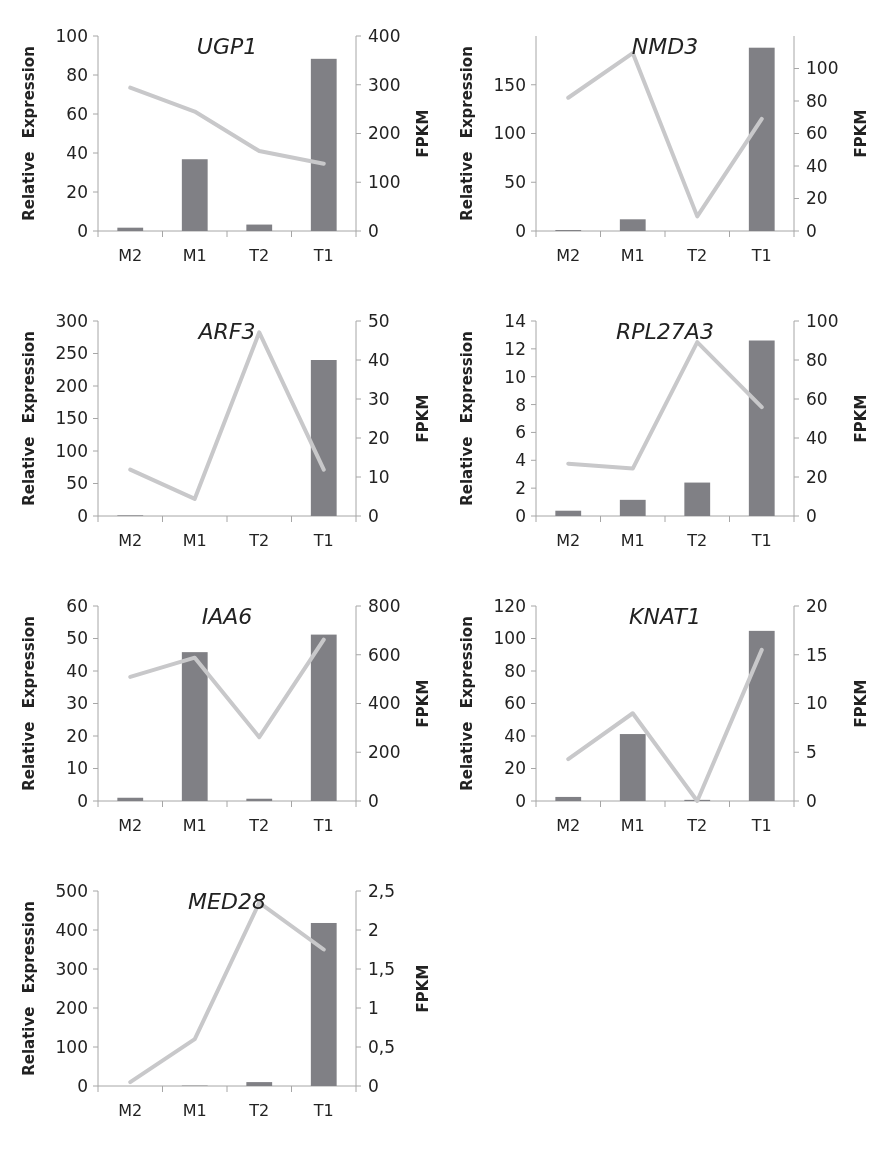 The height and width of the screenshot is (1169, 893). Describe the element at coordinates (382, 1046) in the screenshot. I see `y2-tick-label: 0,5` at that location.